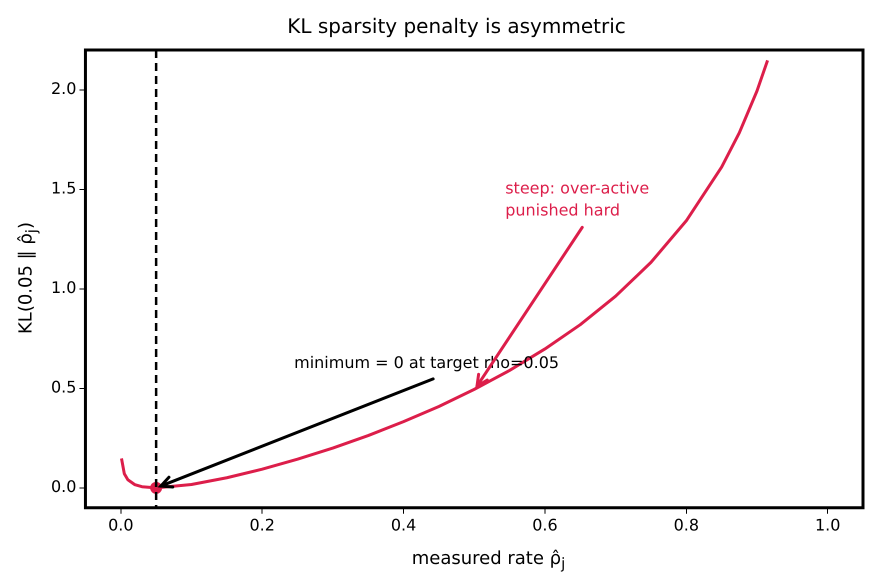  Describe the element at coordinates (827, 525) in the screenshot. I see `x-tick-label: 1.0` at that location.